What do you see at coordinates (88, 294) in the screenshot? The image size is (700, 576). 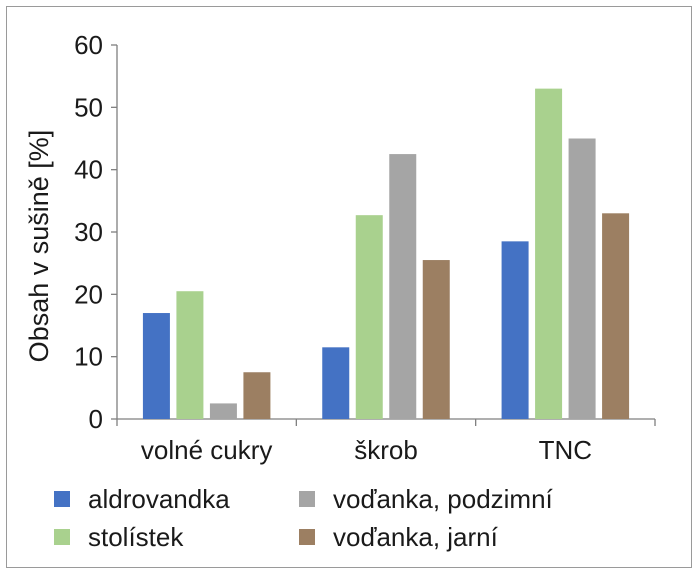 I see `y-tick-label: 20` at bounding box center [88, 294].